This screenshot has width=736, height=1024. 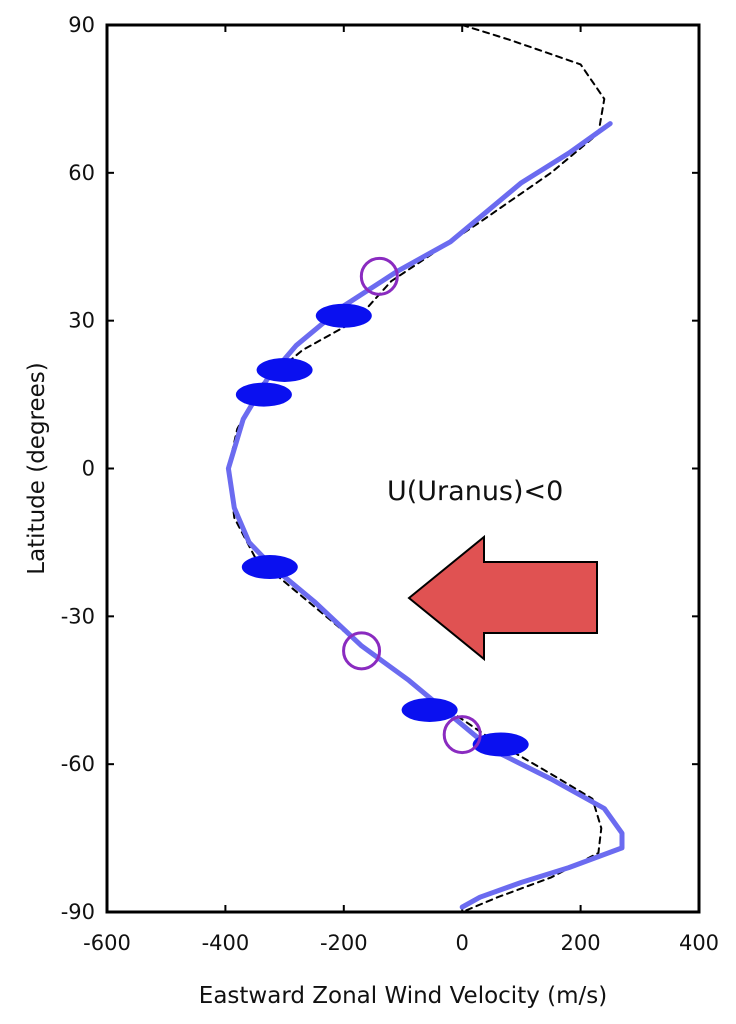 I want to click on y-tick-label: -60, so click(x=78, y=764).